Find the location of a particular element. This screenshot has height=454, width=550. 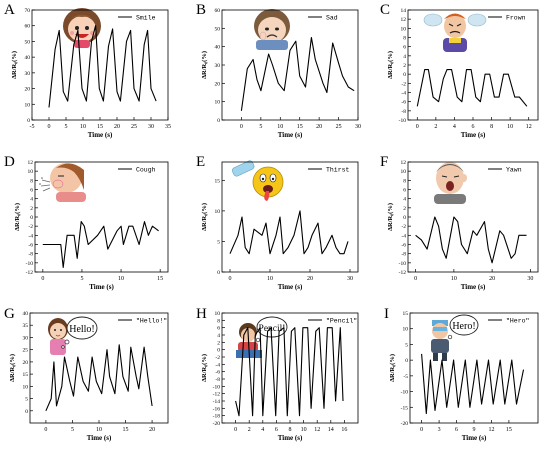

y-tick-label: 14 is located at coordinates (404, 11).